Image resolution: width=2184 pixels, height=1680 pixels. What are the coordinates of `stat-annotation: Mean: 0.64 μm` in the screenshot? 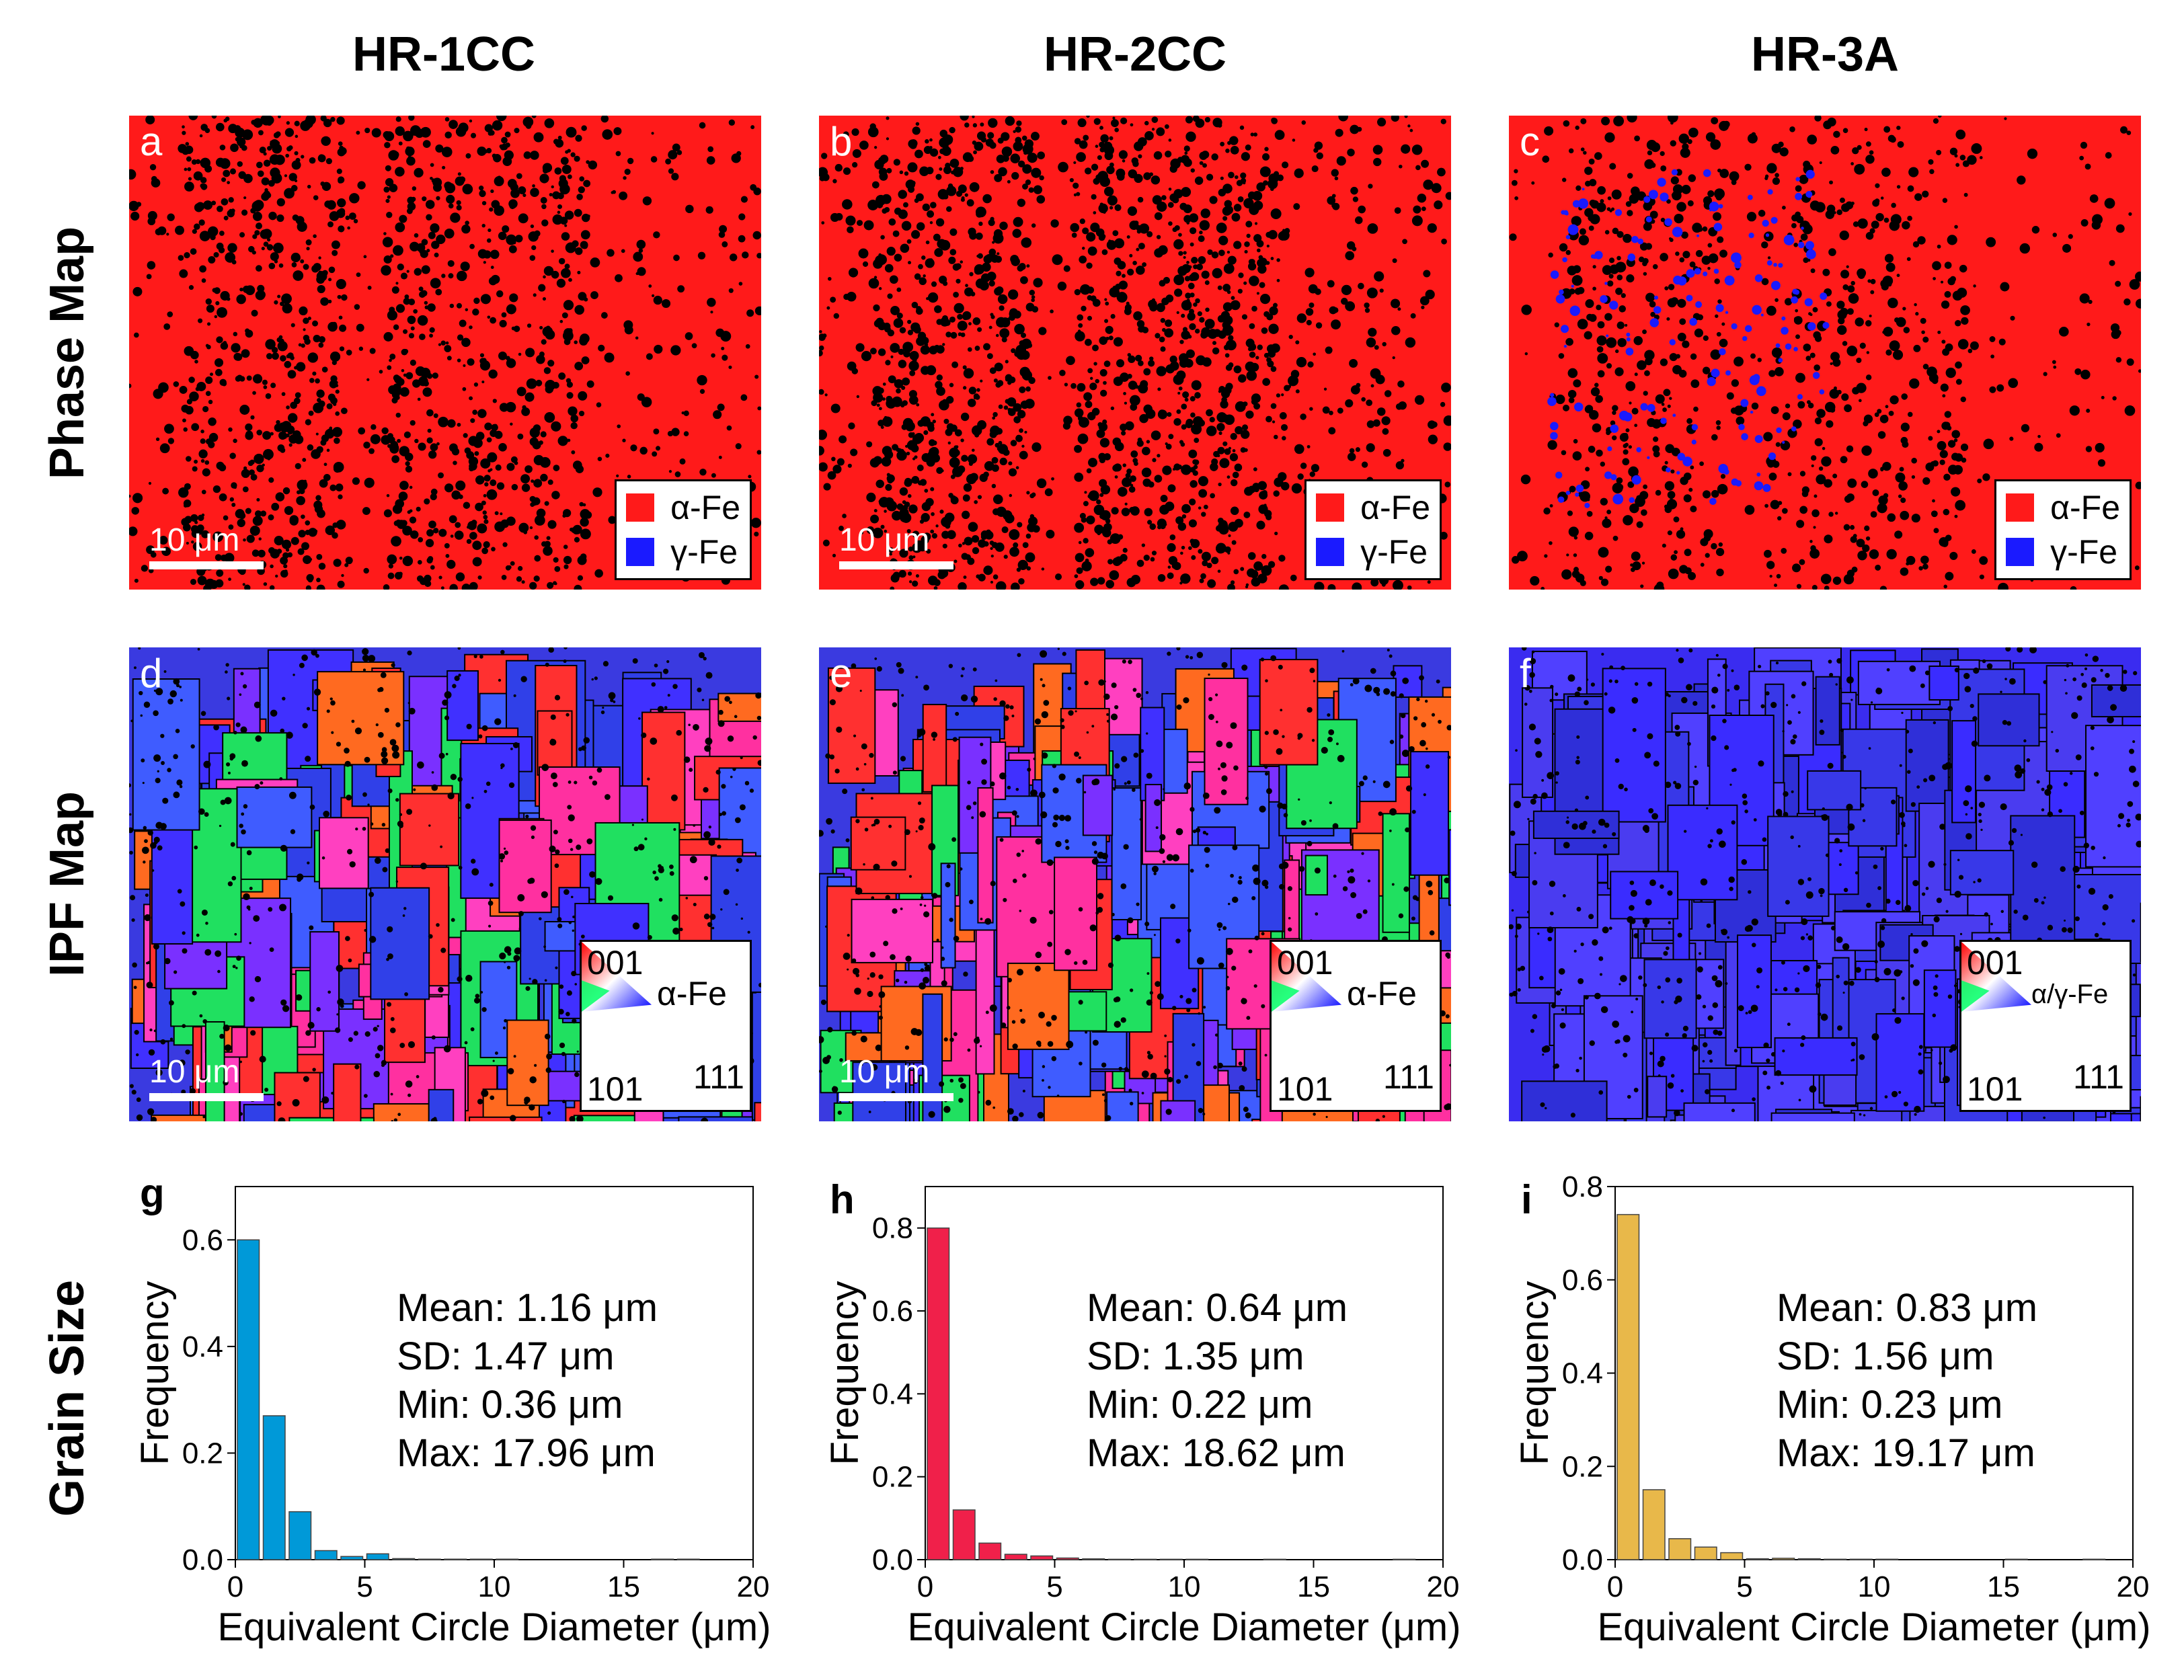 It's located at (1217, 1308).